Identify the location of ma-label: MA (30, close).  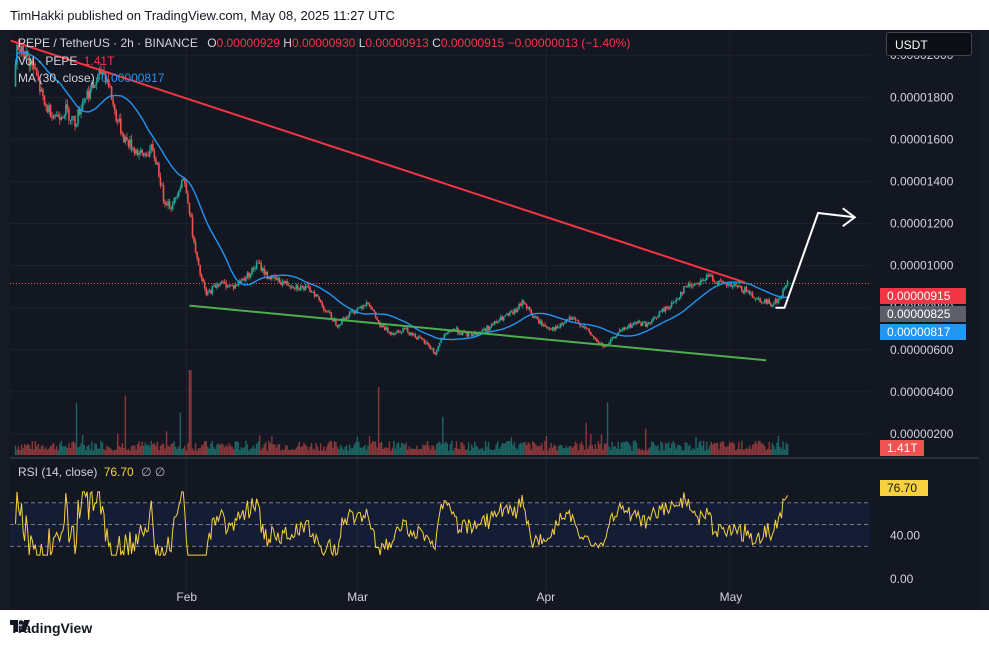
(56, 78).